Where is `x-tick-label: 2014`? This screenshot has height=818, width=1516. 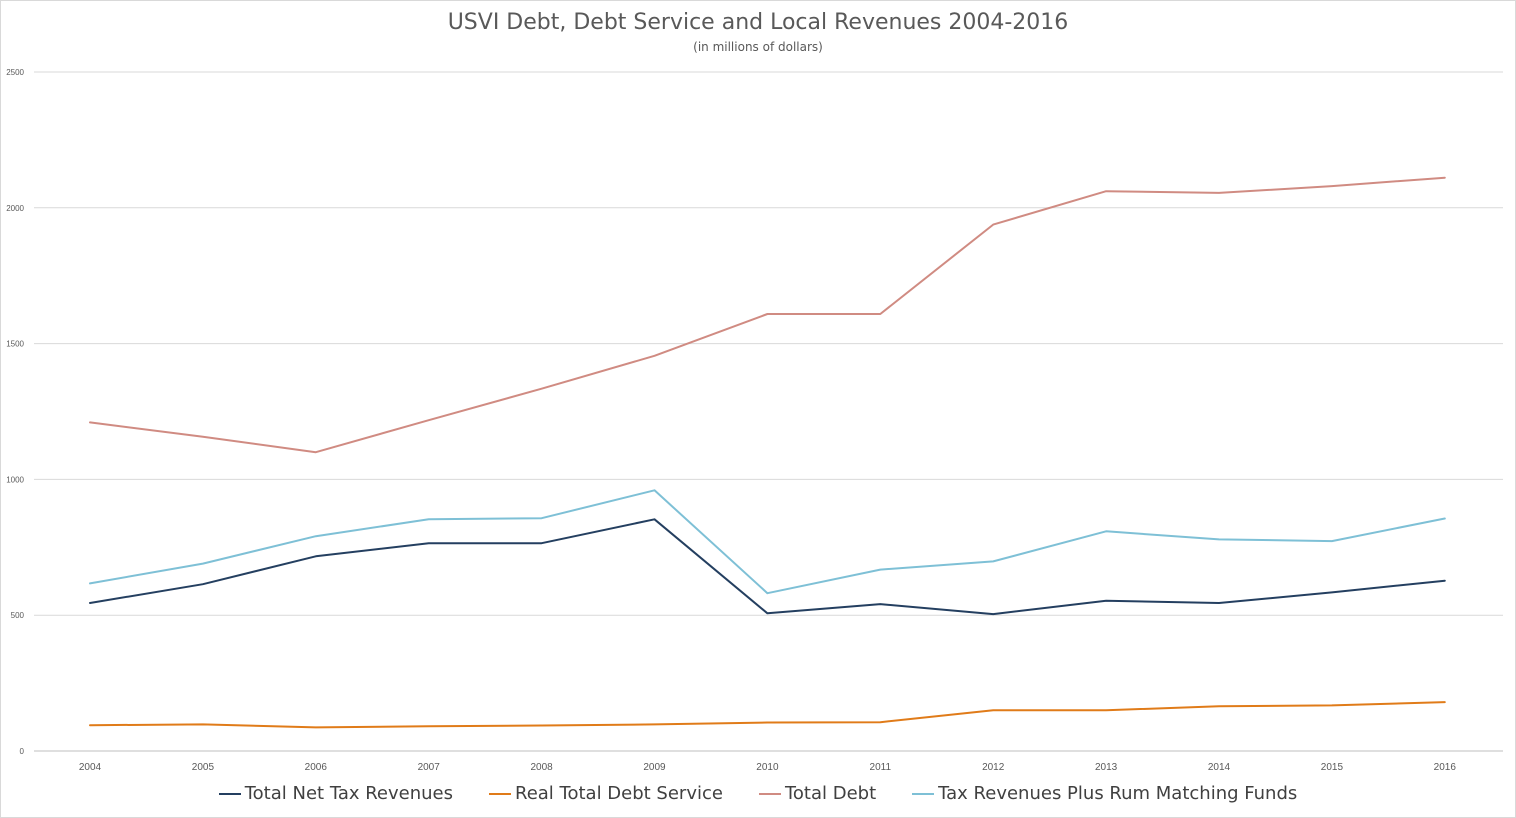
x-tick-label: 2014 is located at coordinates (1219, 767).